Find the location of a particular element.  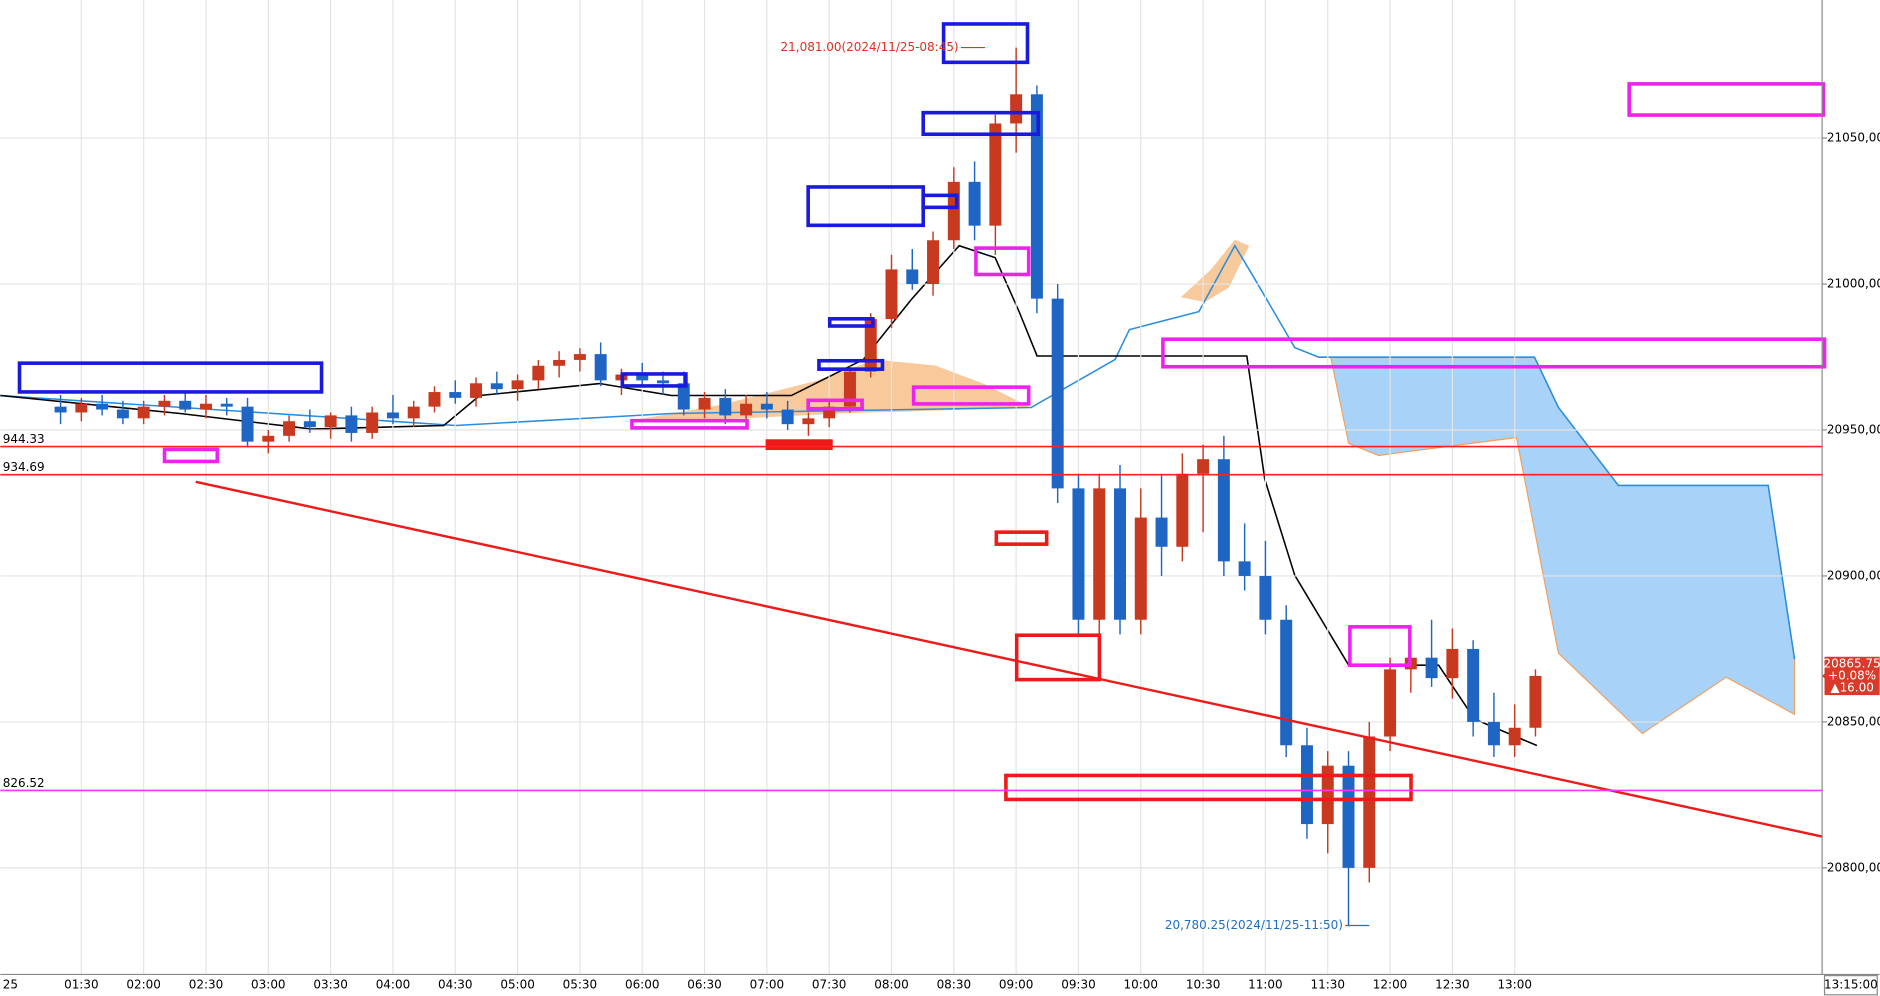

x-tick-label: 06:30 is located at coordinates (704, 985).